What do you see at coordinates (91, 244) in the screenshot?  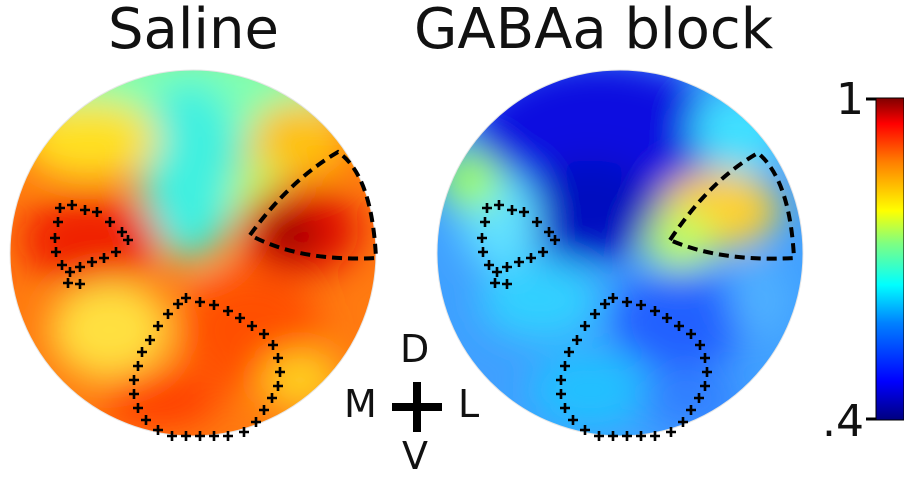 I see `saline-plus-roi-left` at bounding box center [91, 244].